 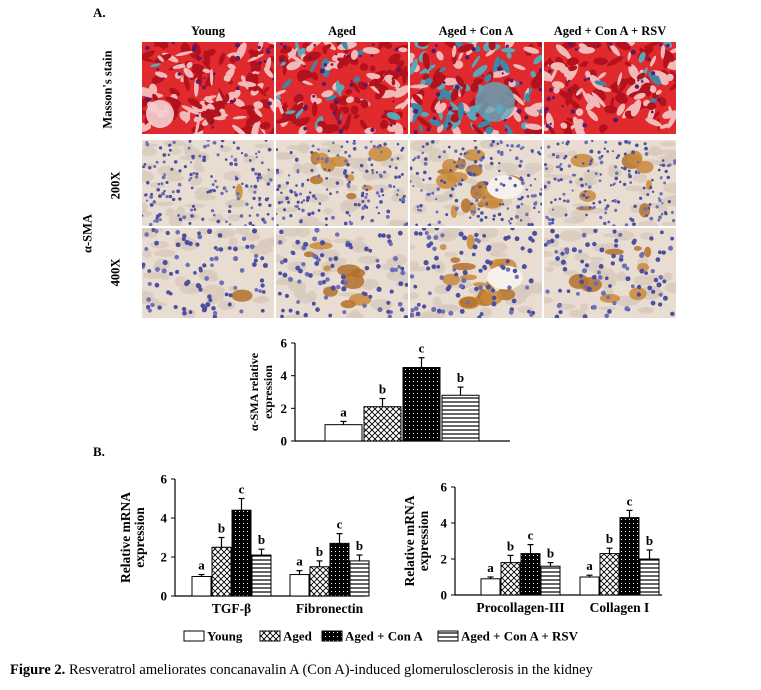 I want to click on micrograph-asma-400x-aged, so click(x=342, y=273).